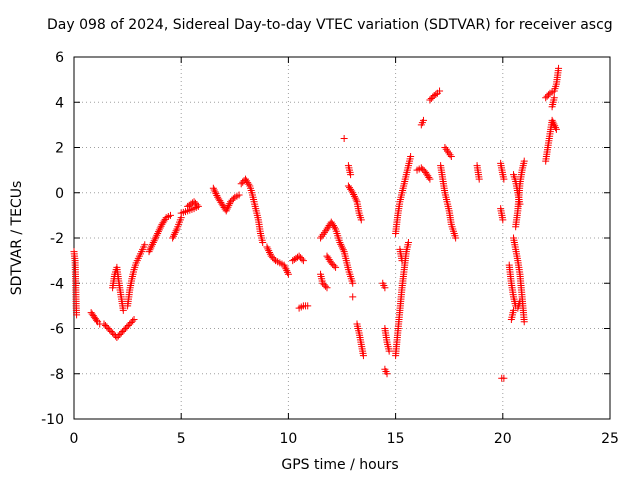 Image resolution: width=640 pixels, height=480 pixels. What do you see at coordinates (74, 439) in the screenshot?
I see `x-tick-label: 0` at bounding box center [74, 439].